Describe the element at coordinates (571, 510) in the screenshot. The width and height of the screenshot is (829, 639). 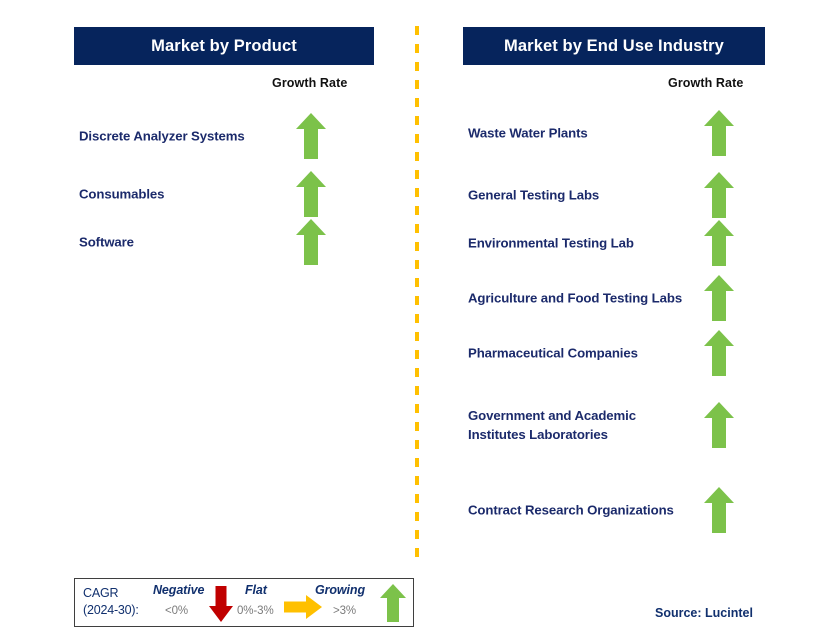
I see `row-label: Contract Research Organizations` at that location.